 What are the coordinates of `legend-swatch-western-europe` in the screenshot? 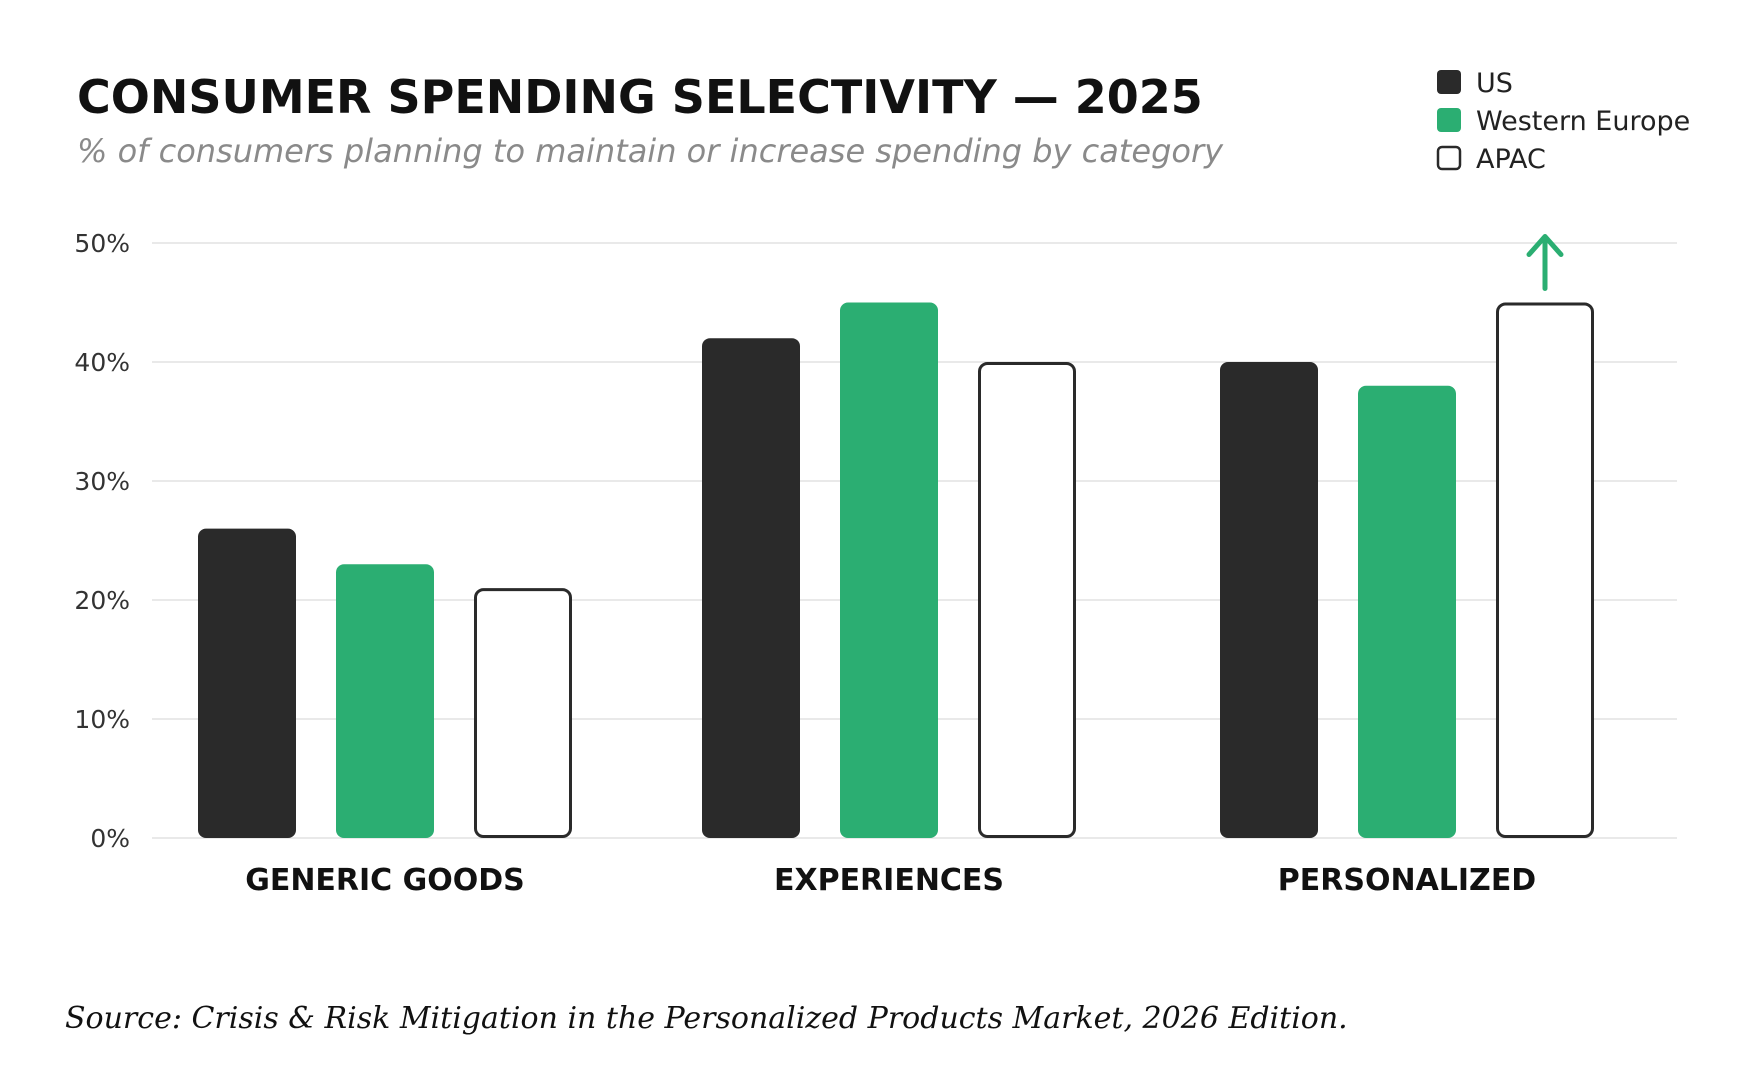 It's located at (1449, 120).